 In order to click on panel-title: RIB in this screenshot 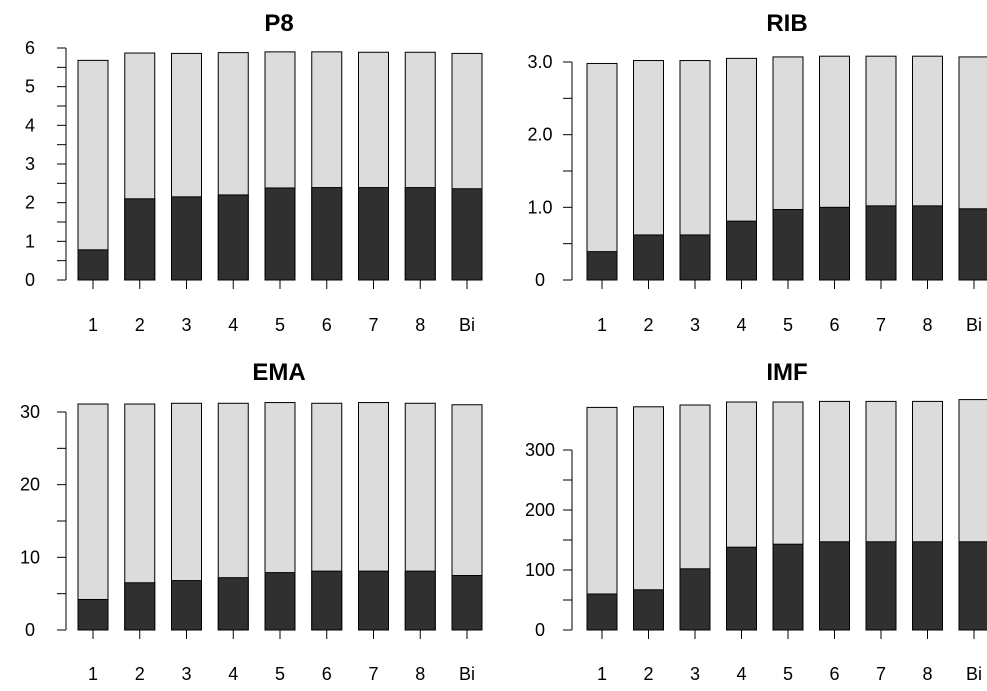, I will do `click(786, 23)`.